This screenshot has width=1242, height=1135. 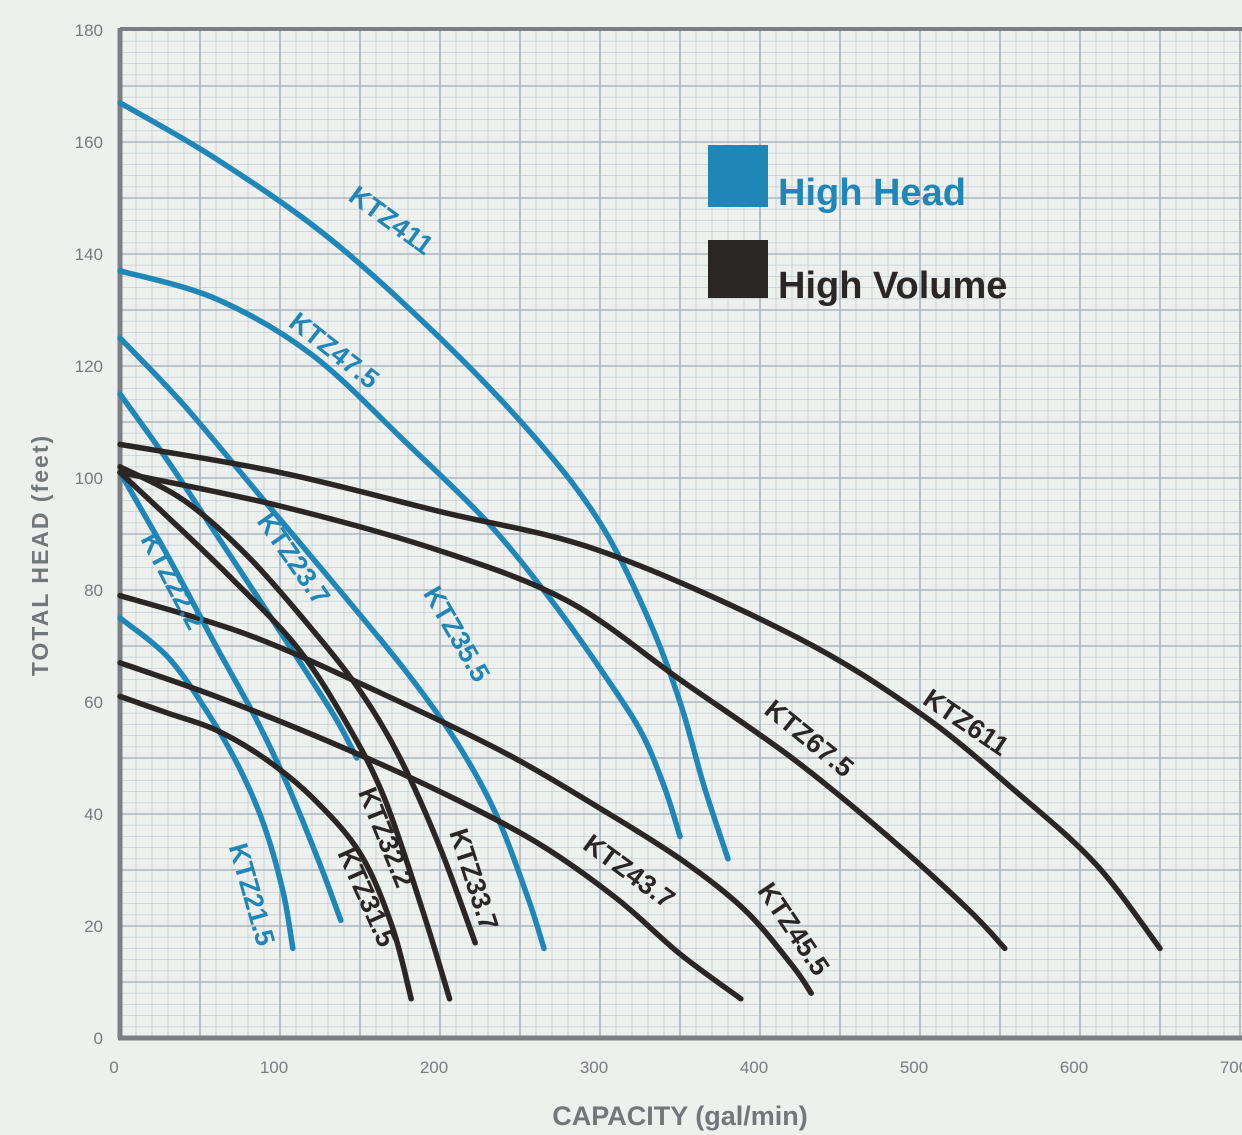 What do you see at coordinates (98, 1038) in the screenshot?
I see `y-tick-label: 0` at bounding box center [98, 1038].